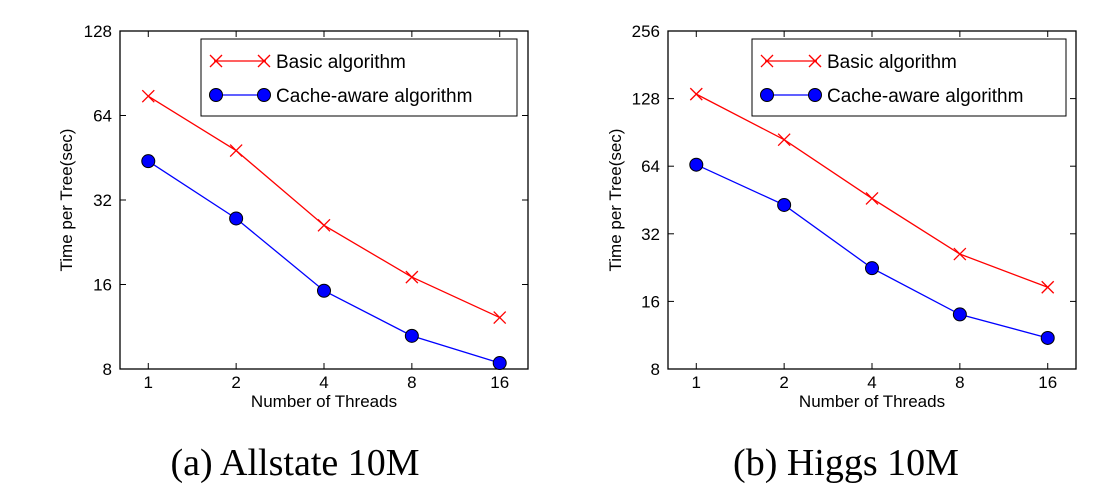 Image resolution: width=1108 pixels, height=498 pixels. What do you see at coordinates (646, 31) in the screenshot?
I see `y-tick-label: 256` at bounding box center [646, 31].